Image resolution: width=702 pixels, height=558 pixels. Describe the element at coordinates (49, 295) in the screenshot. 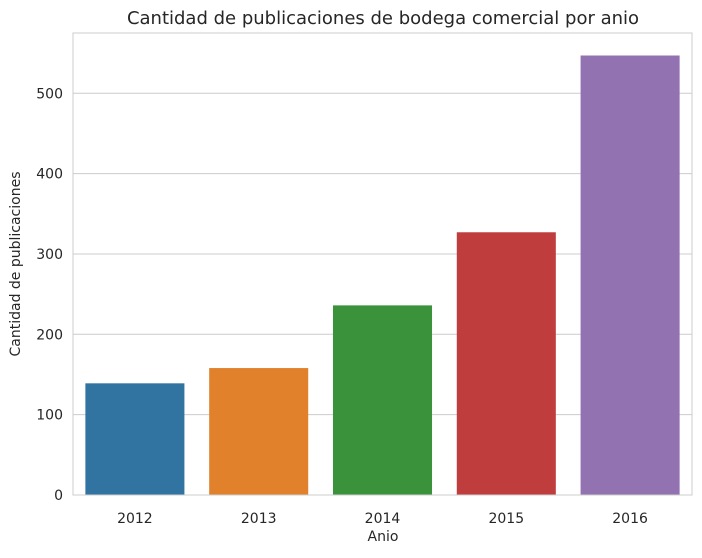

I see `y-axis-ticks: 0 100 200 300 400 500` at that location.